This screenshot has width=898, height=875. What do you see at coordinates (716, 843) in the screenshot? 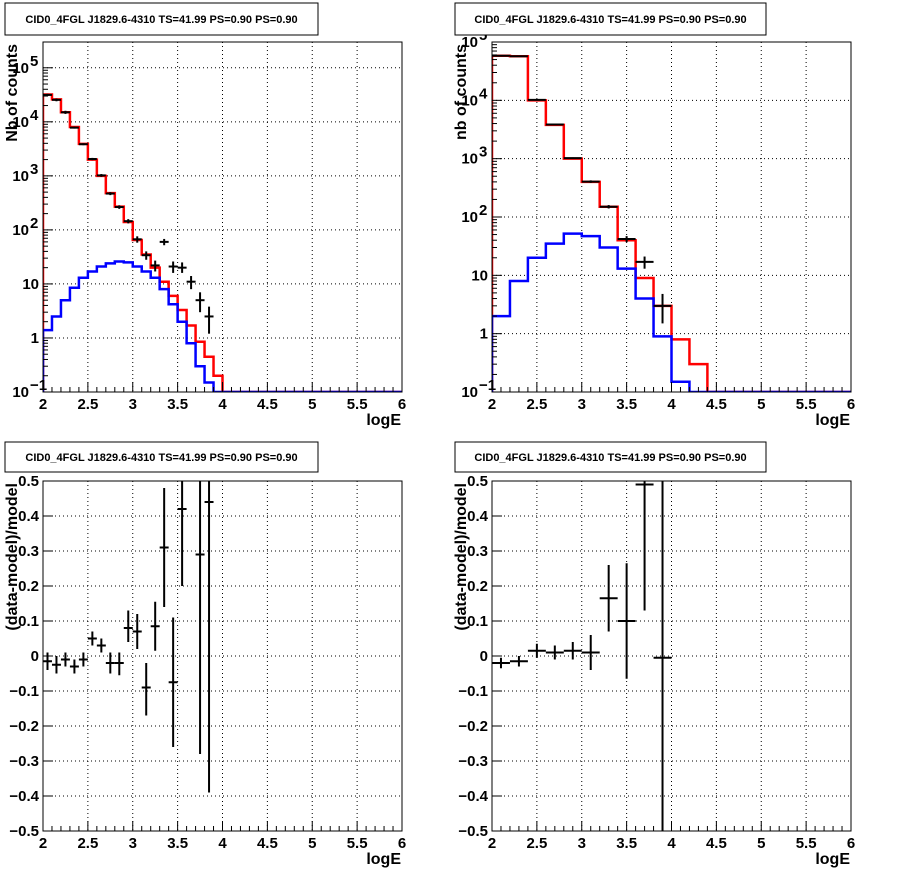
I see `x-tick-label: 4.5` at bounding box center [716, 843].